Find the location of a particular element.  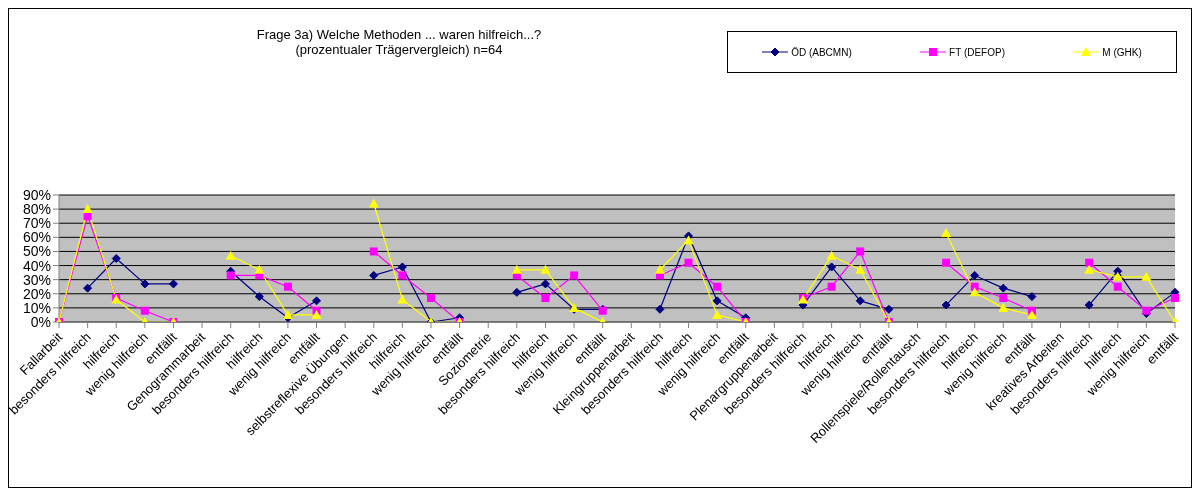

chart-subtitle: (prozentualer Trägervergleich) n=64 is located at coordinates (399, 49).